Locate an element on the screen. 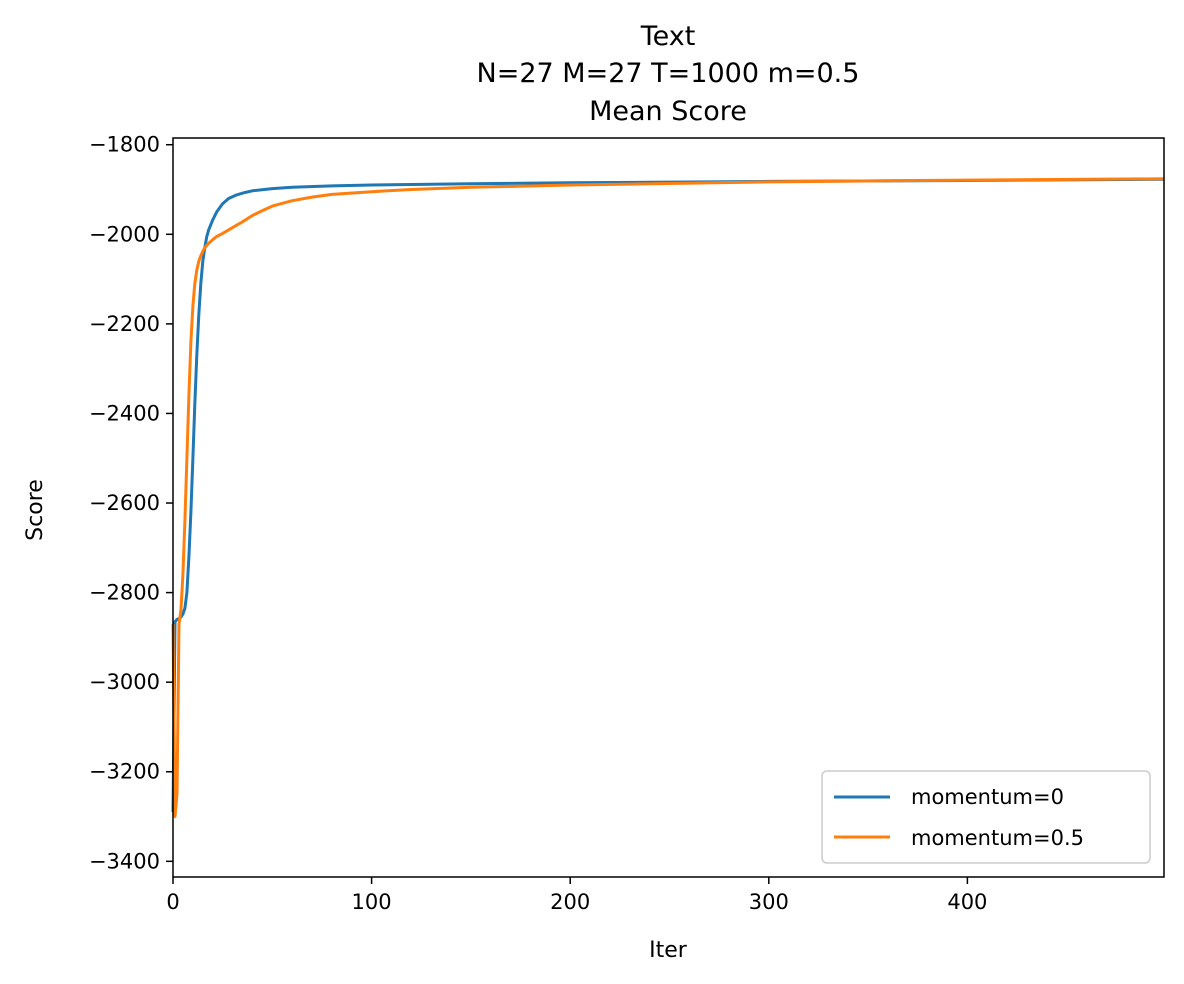  y-tick-label: −2400 is located at coordinates (124, 413).